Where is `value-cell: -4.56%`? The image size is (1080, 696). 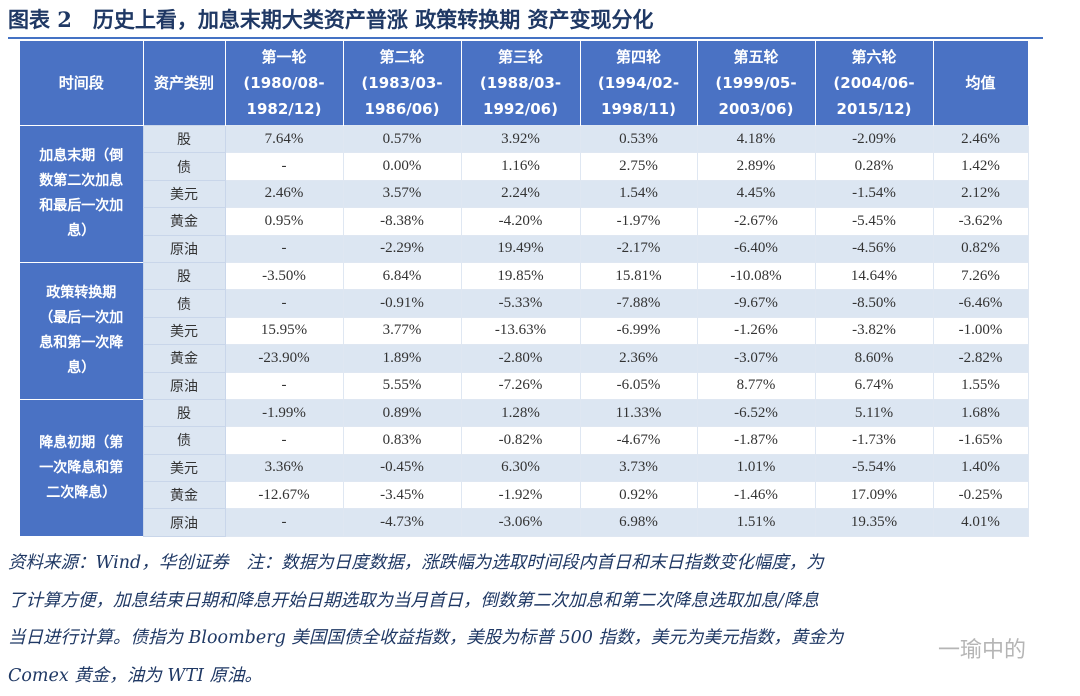
value-cell: -4.56% is located at coordinates (874, 248).